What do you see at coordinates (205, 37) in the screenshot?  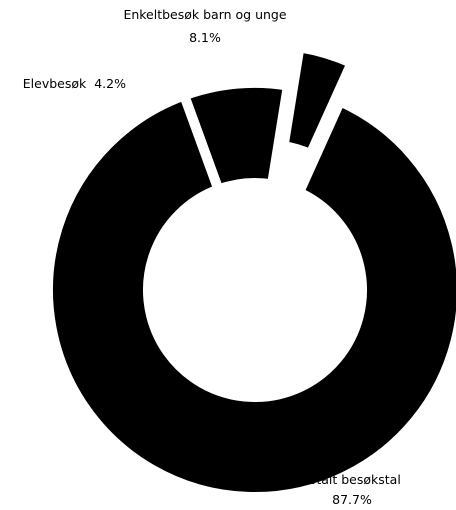 I see `slice-pct-enkeltbesok: 8.1%` at bounding box center [205, 37].